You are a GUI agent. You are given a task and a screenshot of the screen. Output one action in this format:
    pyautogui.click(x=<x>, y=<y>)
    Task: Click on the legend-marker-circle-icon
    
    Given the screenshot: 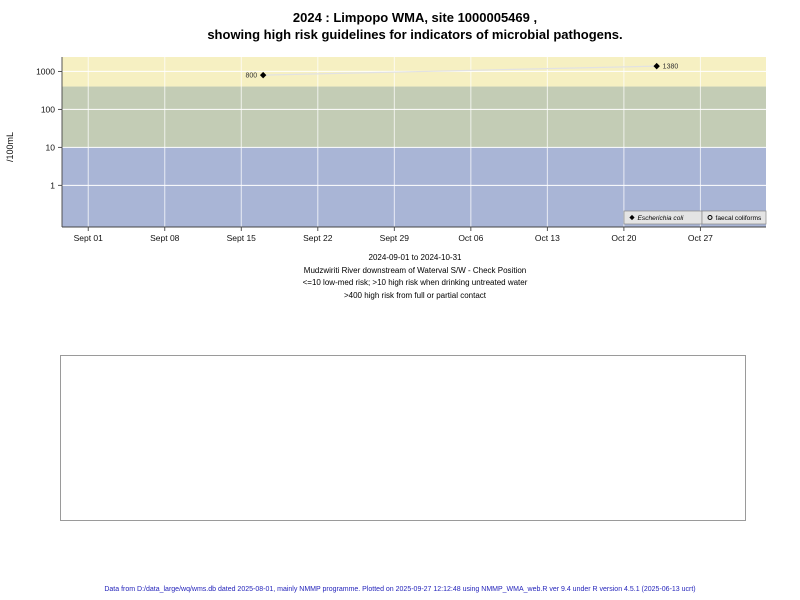 What is the action you would take?
    pyautogui.click(x=710, y=217)
    